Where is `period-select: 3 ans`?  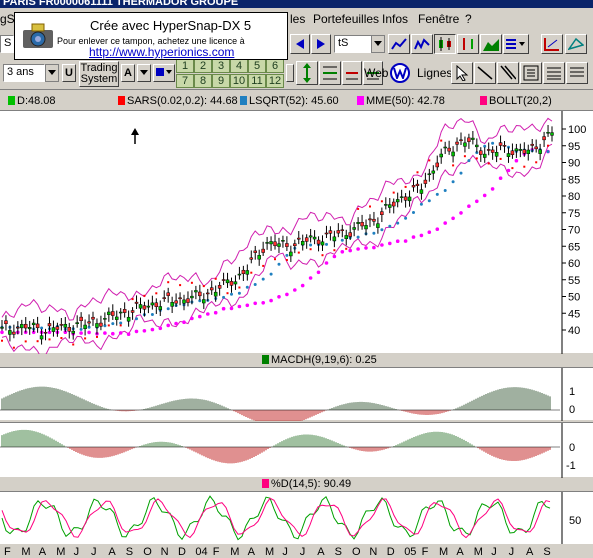
period-select: 3 ans is located at coordinates (24, 73).